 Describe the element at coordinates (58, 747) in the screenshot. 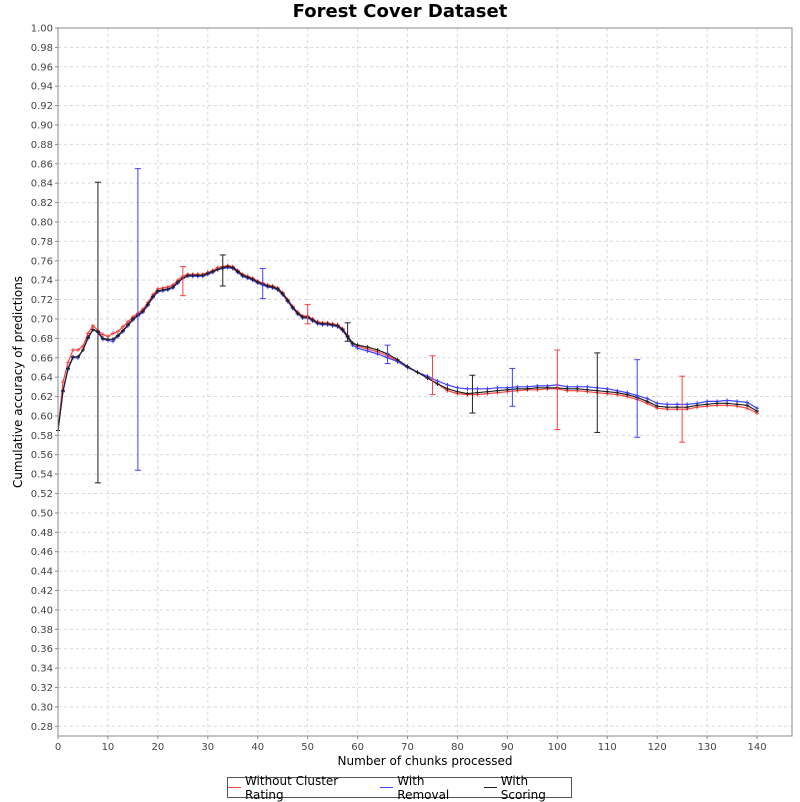

I see `x-tick-label: 0` at that location.